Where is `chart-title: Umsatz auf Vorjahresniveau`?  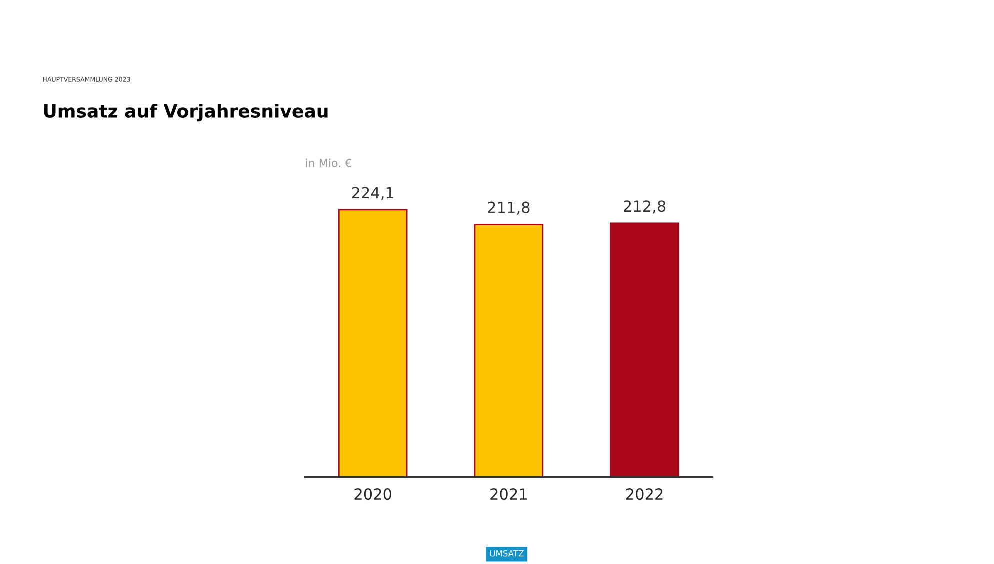
chart-title: Umsatz auf Vorjahresniveau is located at coordinates (186, 113).